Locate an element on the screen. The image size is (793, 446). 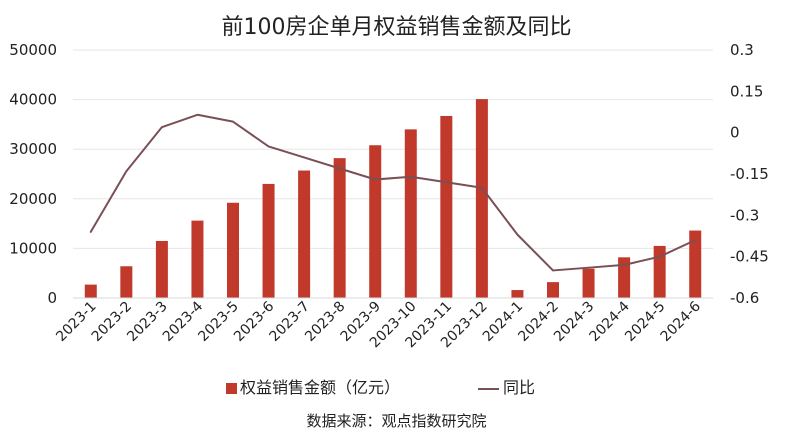
left-axis-tick-label: 20000 is located at coordinates (33, 199).